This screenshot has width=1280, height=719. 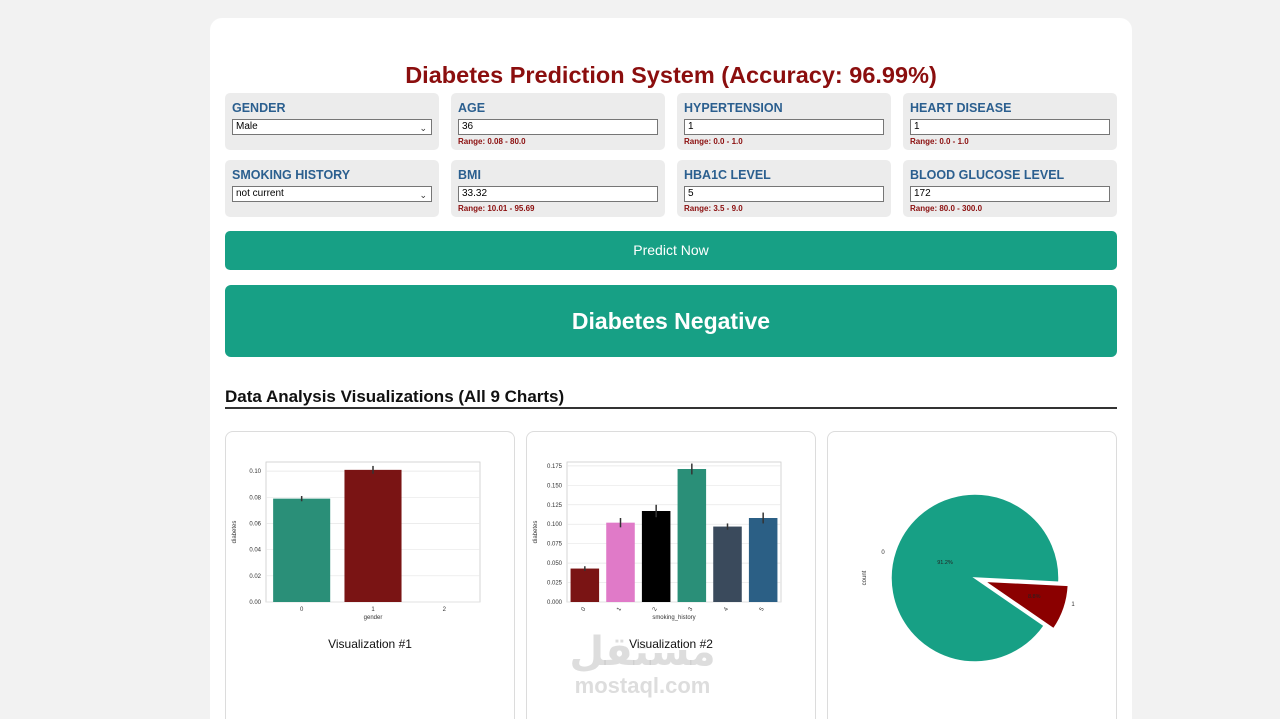 I want to click on y-tick-label: 0.06, so click(x=255, y=524).